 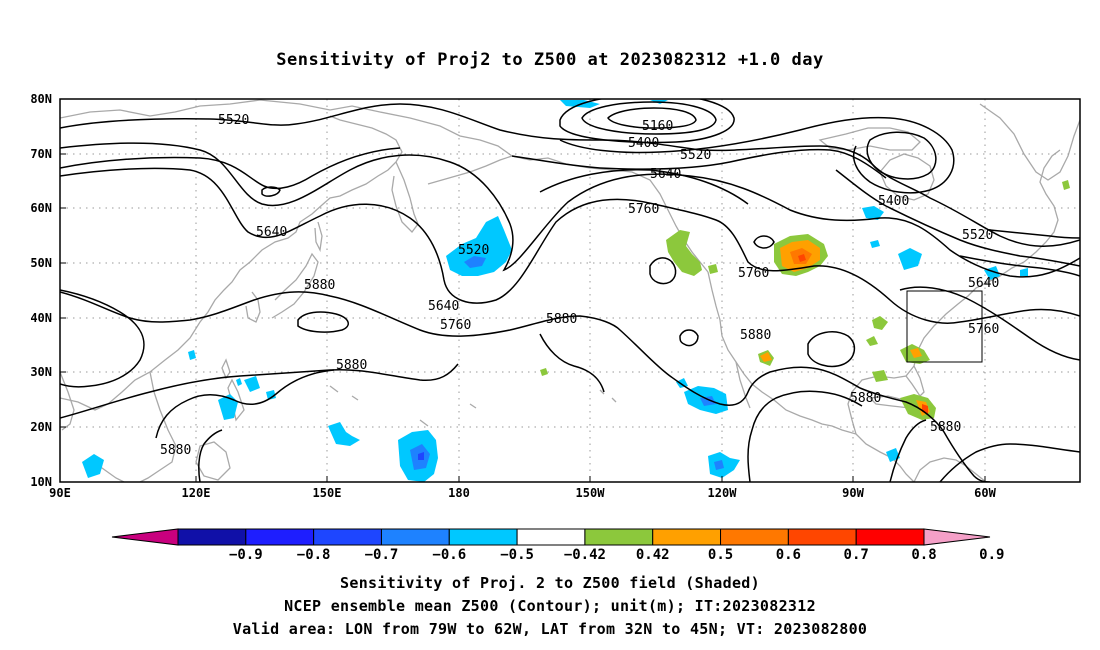 What do you see at coordinates (853, 493) in the screenshot?
I see `x-tick-label: 90W` at bounding box center [853, 493].